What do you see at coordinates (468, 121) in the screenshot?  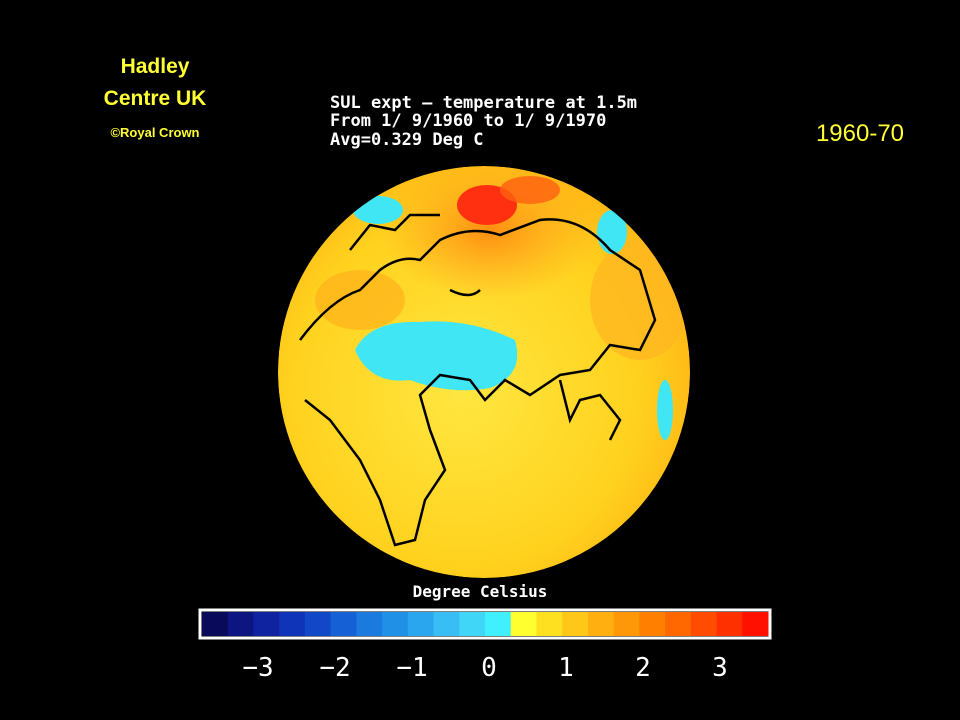 I see `plot-title: From 1/ 9/1960 to 1/ 9/1970` at bounding box center [468, 121].